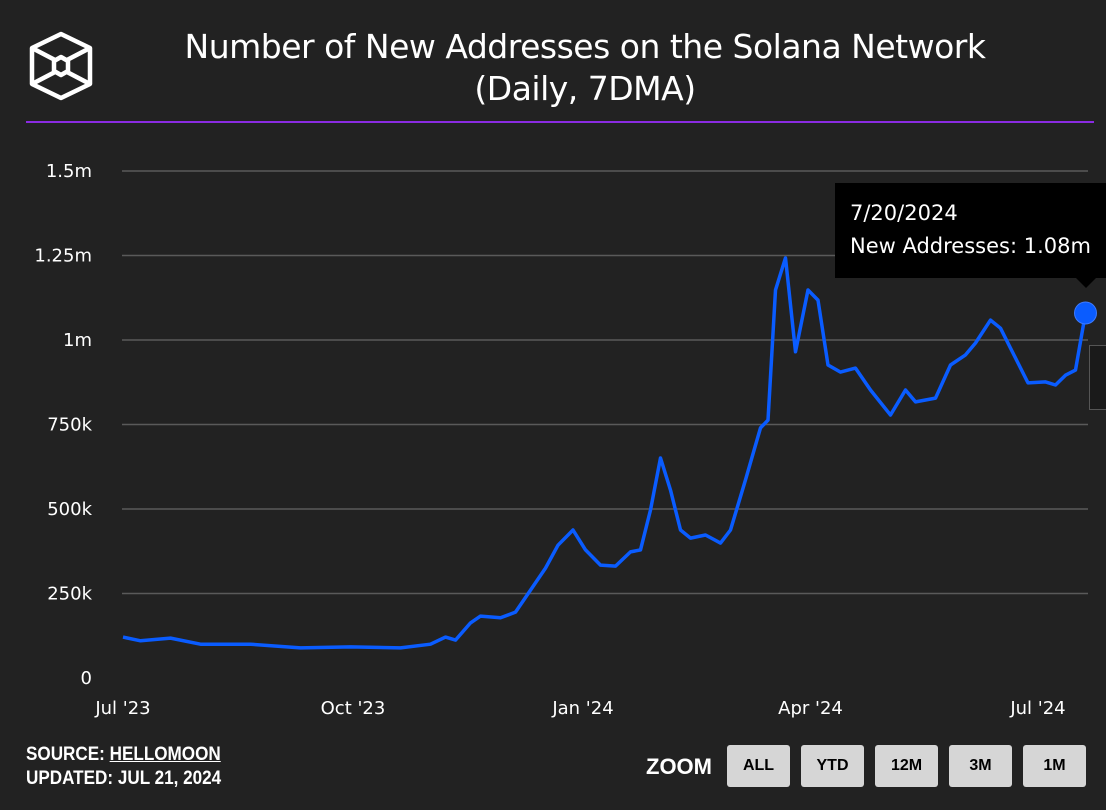  What do you see at coordinates (1097, 377) in the screenshot?
I see `side-panel` at bounding box center [1097, 377].